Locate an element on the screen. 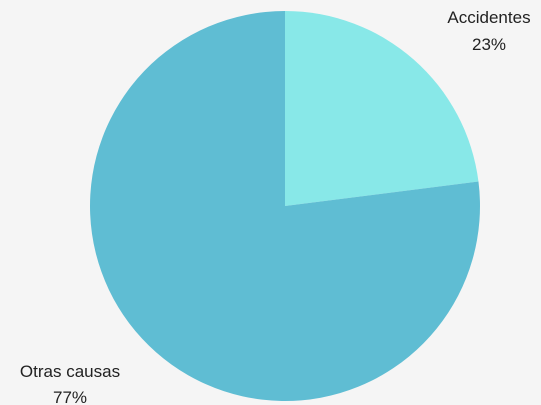 The height and width of the screenshot is (405, 541). slice-percent-otras-causas: 77% is located at coordinates (70, 396).